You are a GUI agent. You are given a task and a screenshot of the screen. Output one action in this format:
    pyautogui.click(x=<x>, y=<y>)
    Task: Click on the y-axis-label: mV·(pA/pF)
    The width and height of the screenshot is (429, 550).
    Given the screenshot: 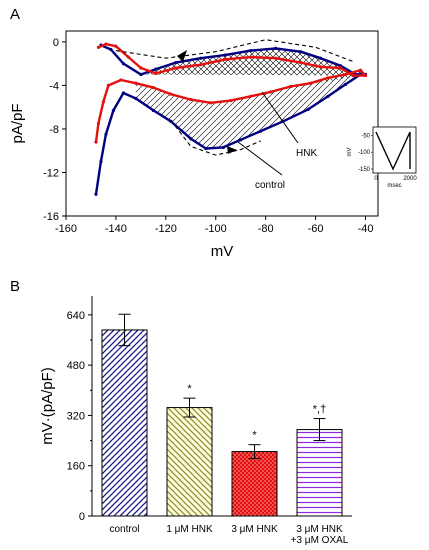 What is the action you would take?
    pyautogui.click(x=47, y=406)
    